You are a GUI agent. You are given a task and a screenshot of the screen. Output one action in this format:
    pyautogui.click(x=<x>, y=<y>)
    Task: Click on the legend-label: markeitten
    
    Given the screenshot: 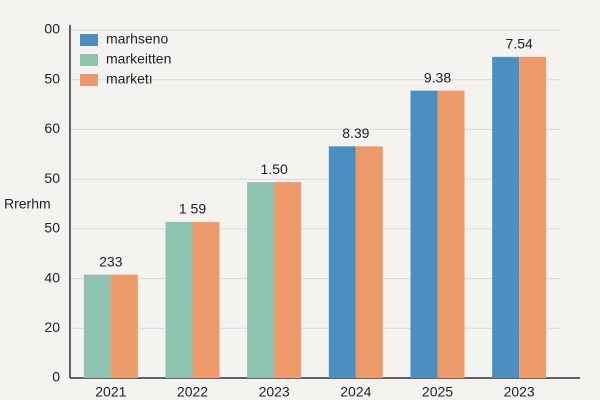 What is the action you would take?
    pyautogui.click(x=138, y=59)
    